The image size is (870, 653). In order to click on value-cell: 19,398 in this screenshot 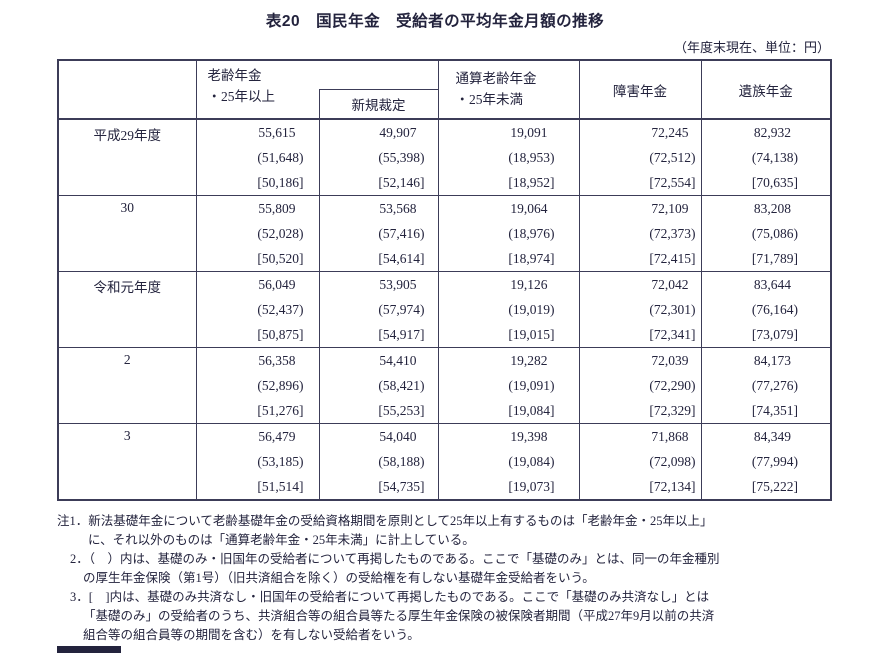, I will do `click(508, 436)`.